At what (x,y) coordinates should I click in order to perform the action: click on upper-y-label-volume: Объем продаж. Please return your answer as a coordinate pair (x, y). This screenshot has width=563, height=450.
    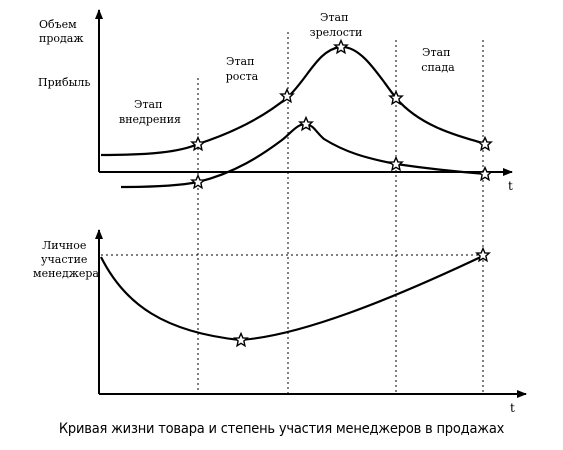
    Looking at the image, I should click on (61, 31).